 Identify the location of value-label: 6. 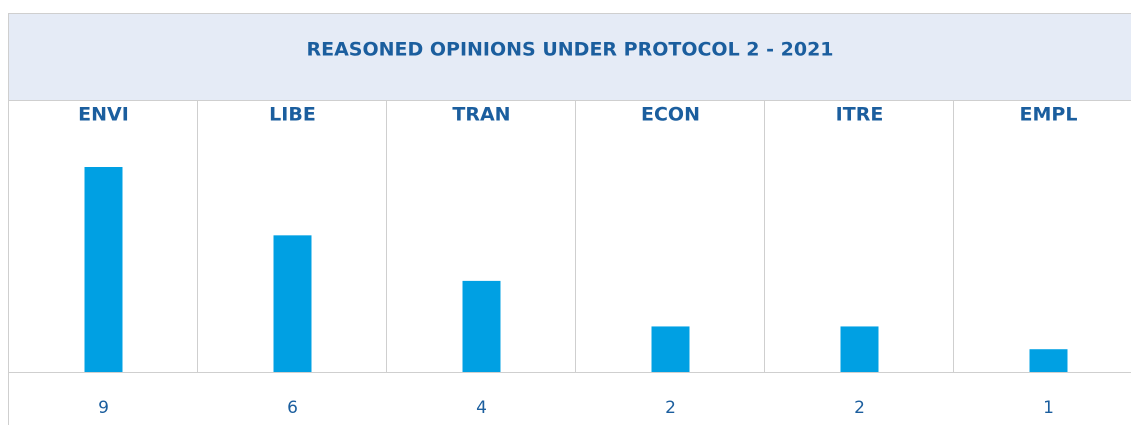
(292, 408).